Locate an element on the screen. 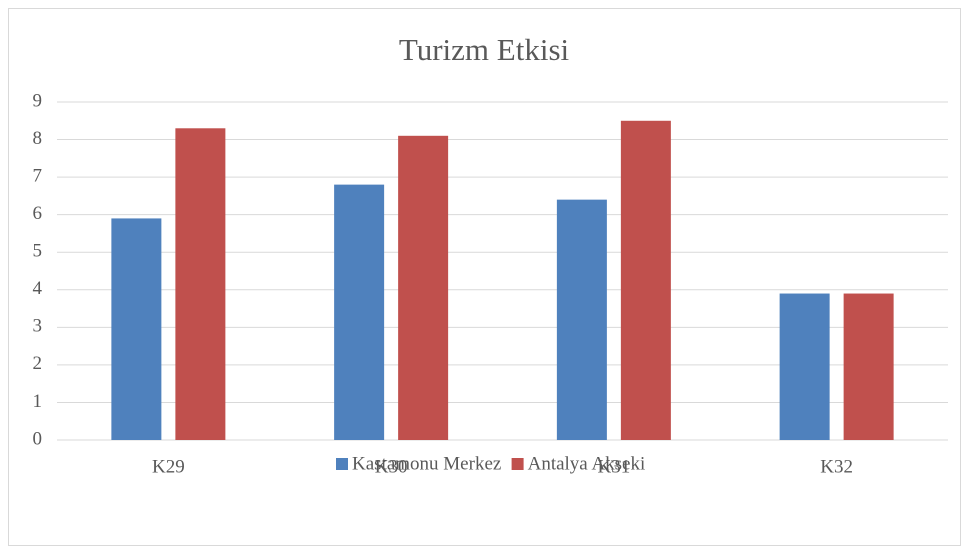  legend-label: Antalya Akseki is located at coordinates (587, 463).